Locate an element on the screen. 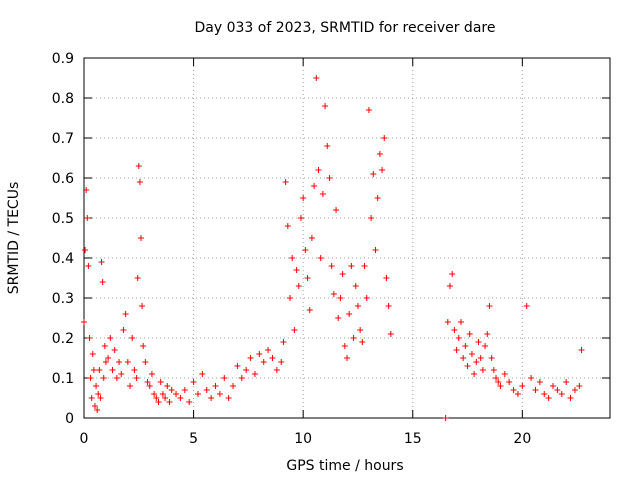 The height and width of the screenshot is (480, 640). y-tick-label: 0 is located at coordinates (69, 419).